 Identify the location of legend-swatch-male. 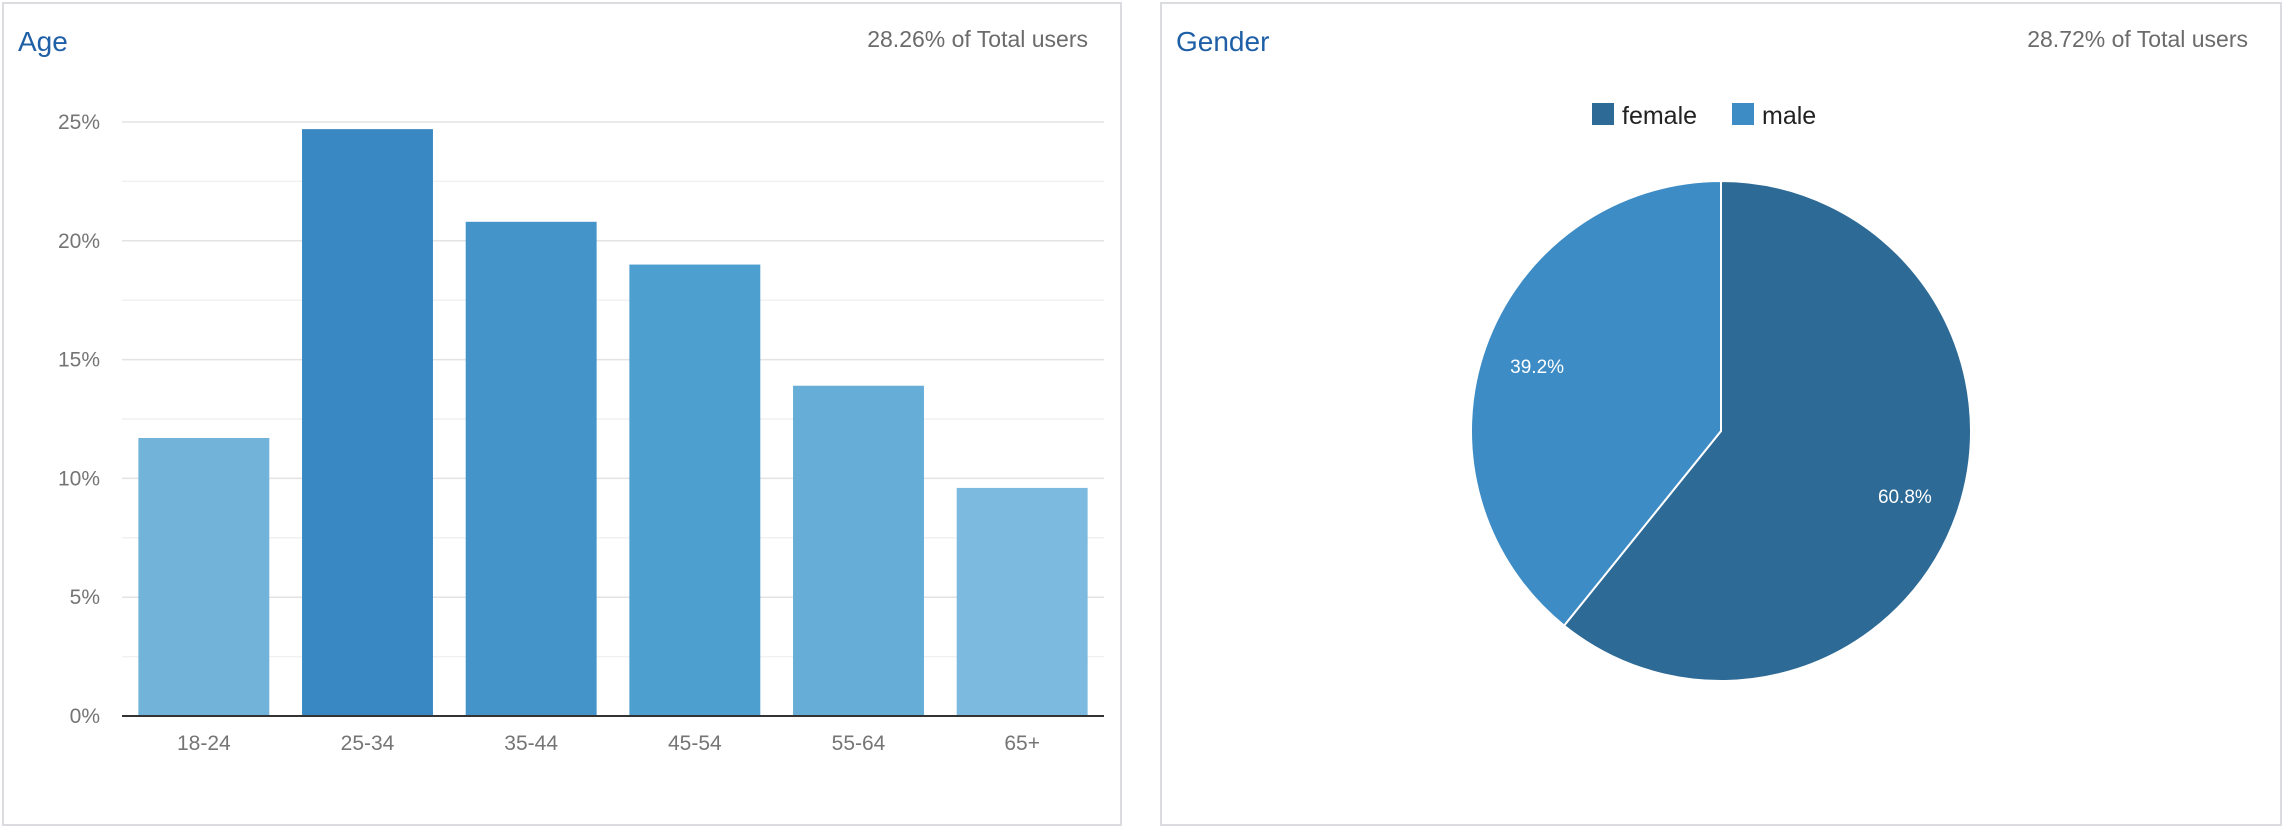
(1743, 114).